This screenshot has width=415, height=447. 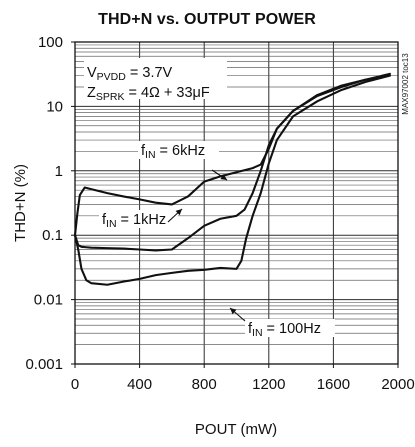 I want to click on condition-load: ZSPRK = 4Ω + 33μF, so click(x=148, y=94).